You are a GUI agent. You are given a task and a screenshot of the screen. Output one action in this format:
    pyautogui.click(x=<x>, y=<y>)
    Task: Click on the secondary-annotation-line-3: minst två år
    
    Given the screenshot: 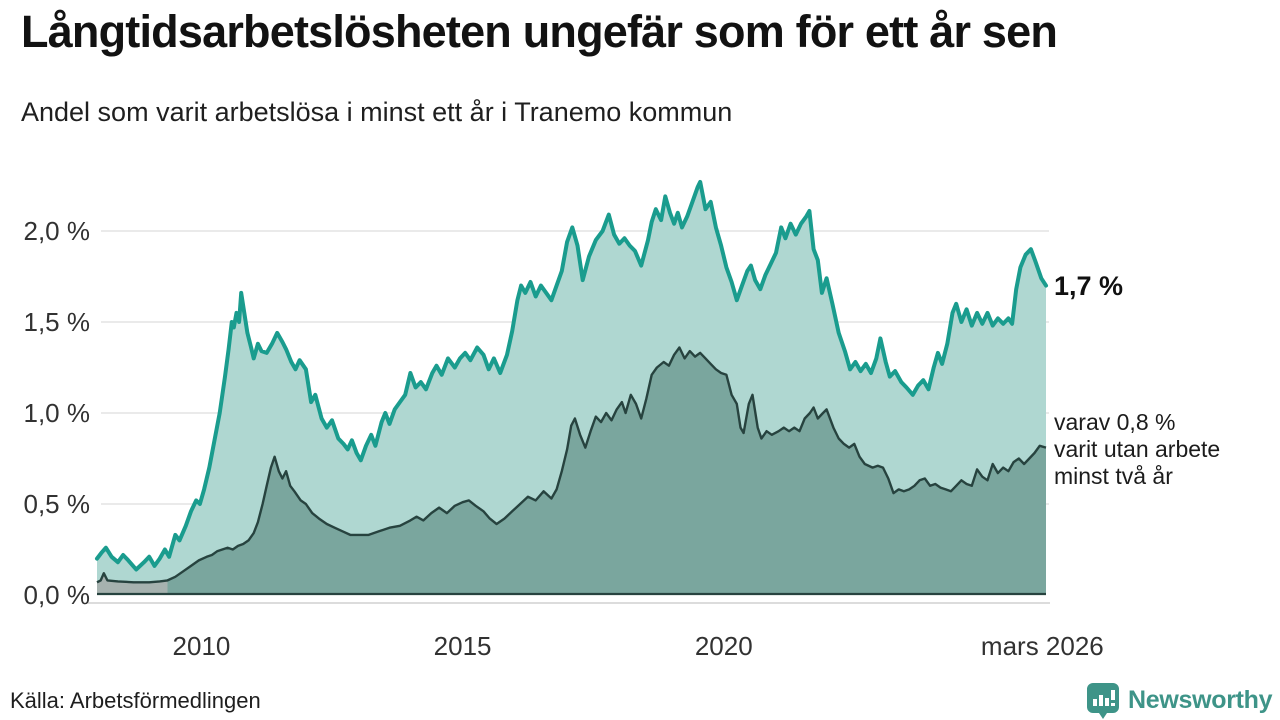 What is the action you would take?
    pyautogui.click(x=1113, y=476)
    